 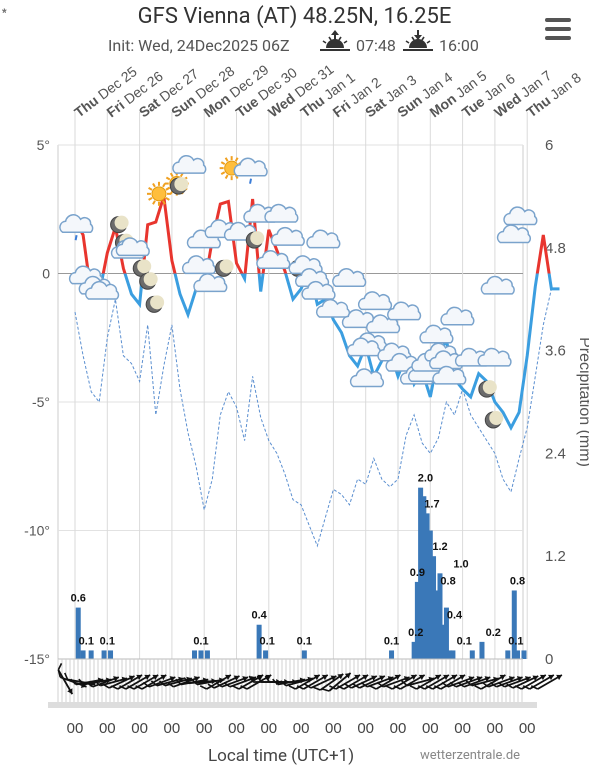 I want to click on temperature-line-above-zero, so click(x=312, y=234).